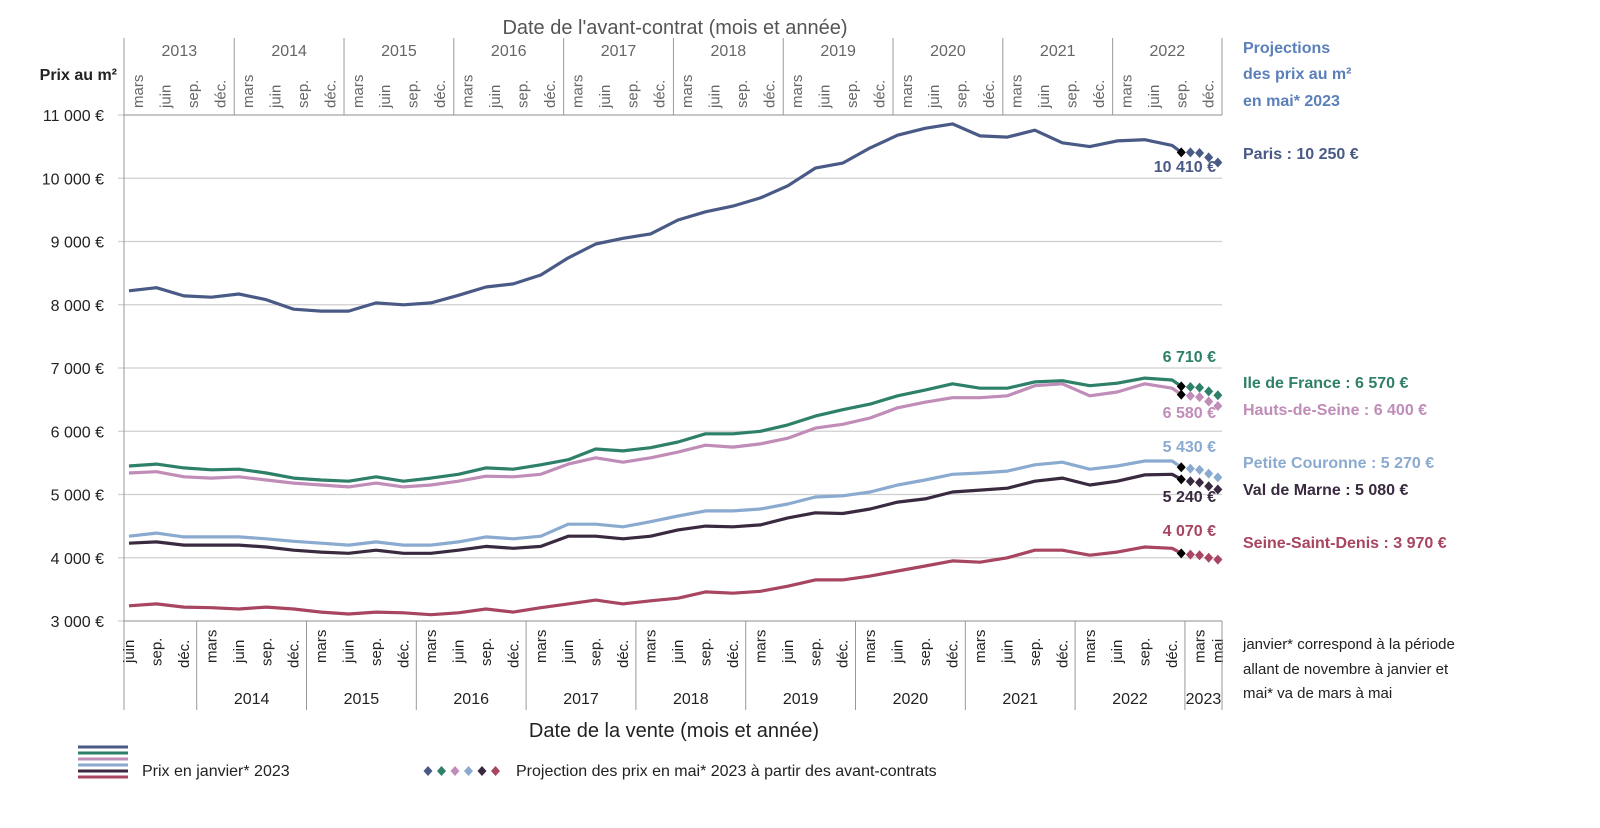 Image resolution: width=1600 pixels, height=828 pixels. Describe the element at coordinates (216, 771) in the screenshot. I see `legend-lines-label: Prix en janvier* 2023` at that location.